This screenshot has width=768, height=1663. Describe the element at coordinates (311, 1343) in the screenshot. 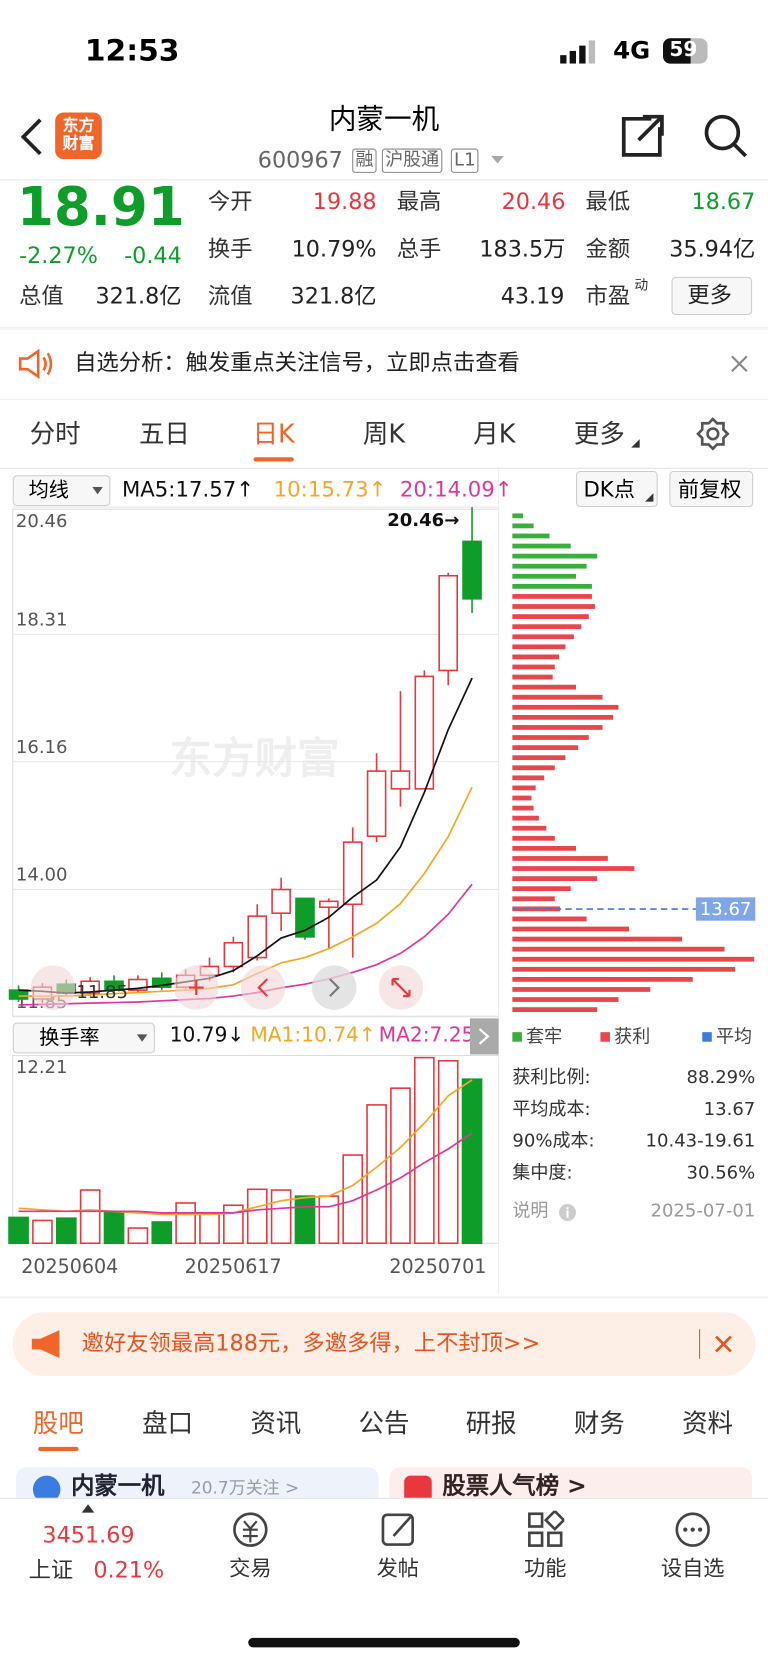

I see `promo-text: 邀好友领最高188元，多邀多得，上不封顶>>` at that location.